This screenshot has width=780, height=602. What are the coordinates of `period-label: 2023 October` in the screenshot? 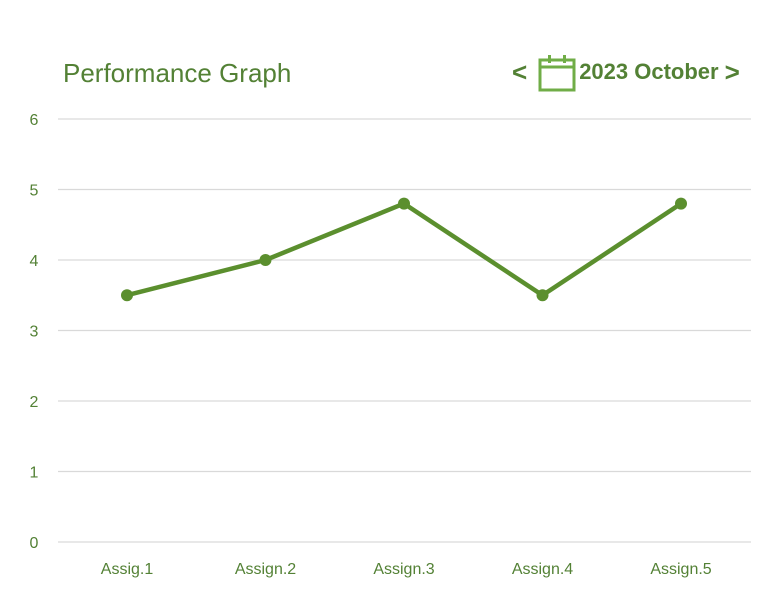 It's located at (649, 71).